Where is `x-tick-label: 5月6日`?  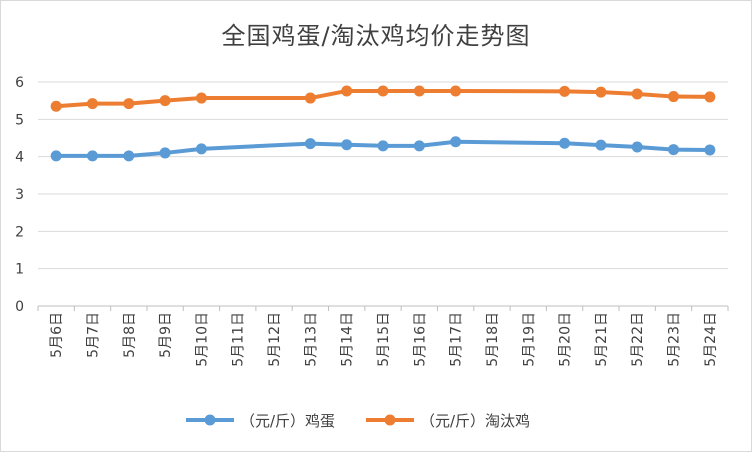 x-tick-label: 5月6日 is located at coordinates (57, 335).